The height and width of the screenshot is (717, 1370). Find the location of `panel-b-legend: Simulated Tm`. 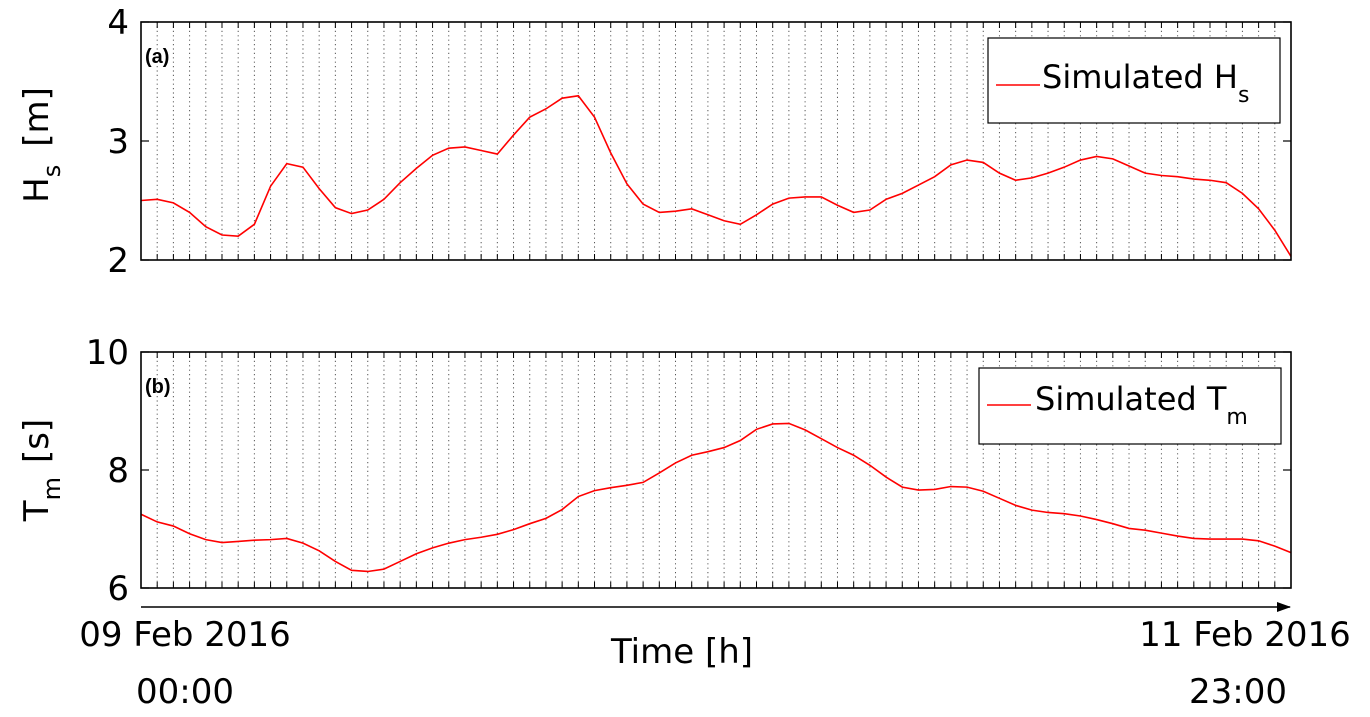

panel-b-legend: Simulated Tm is located at coordinates (1130, 406).